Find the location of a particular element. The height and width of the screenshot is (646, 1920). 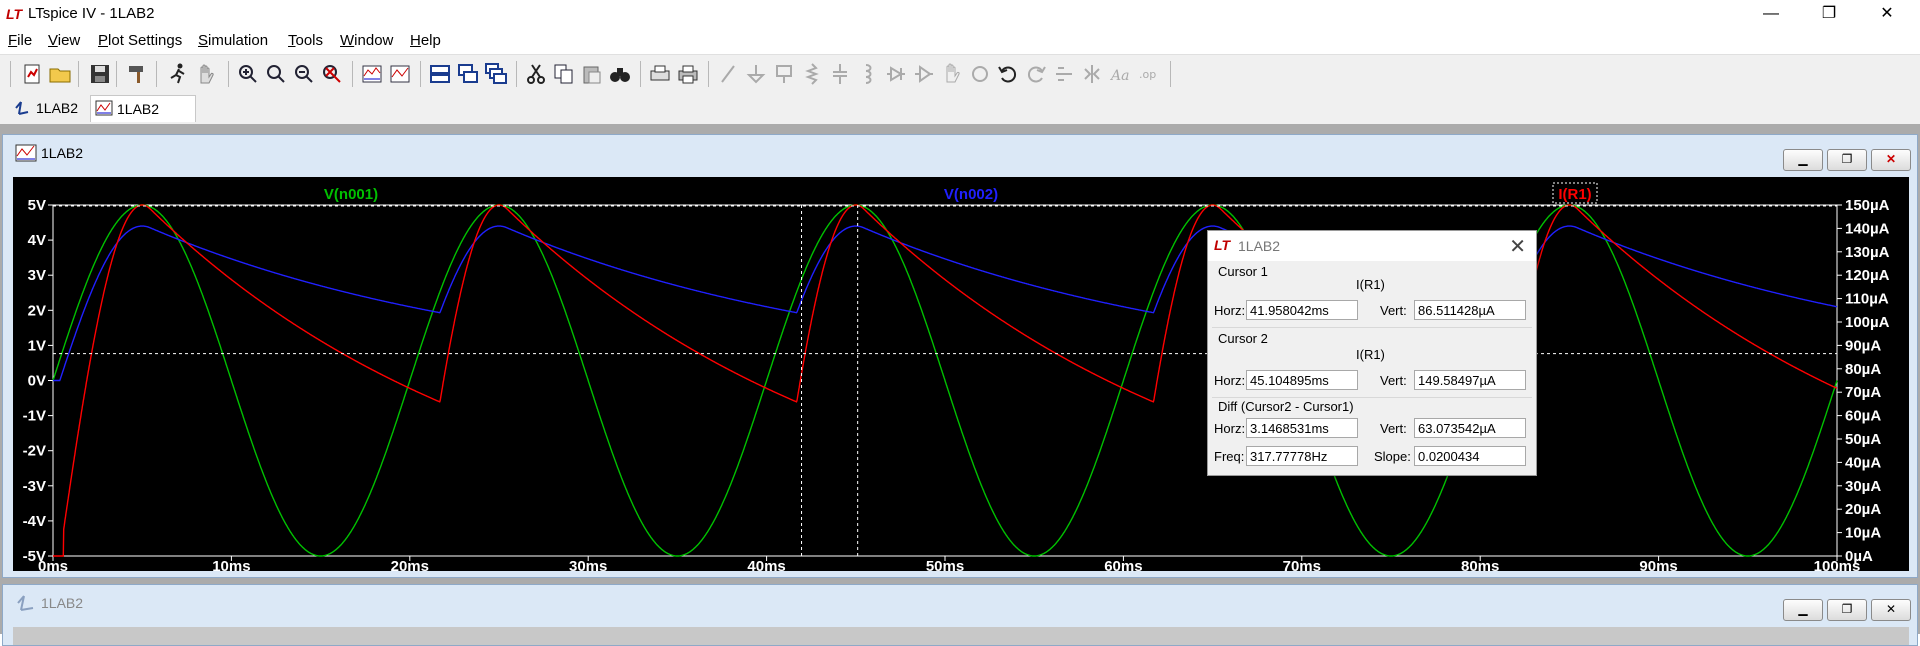

tab-waveform: 1LAB2 is located at coordinates (143, 108).